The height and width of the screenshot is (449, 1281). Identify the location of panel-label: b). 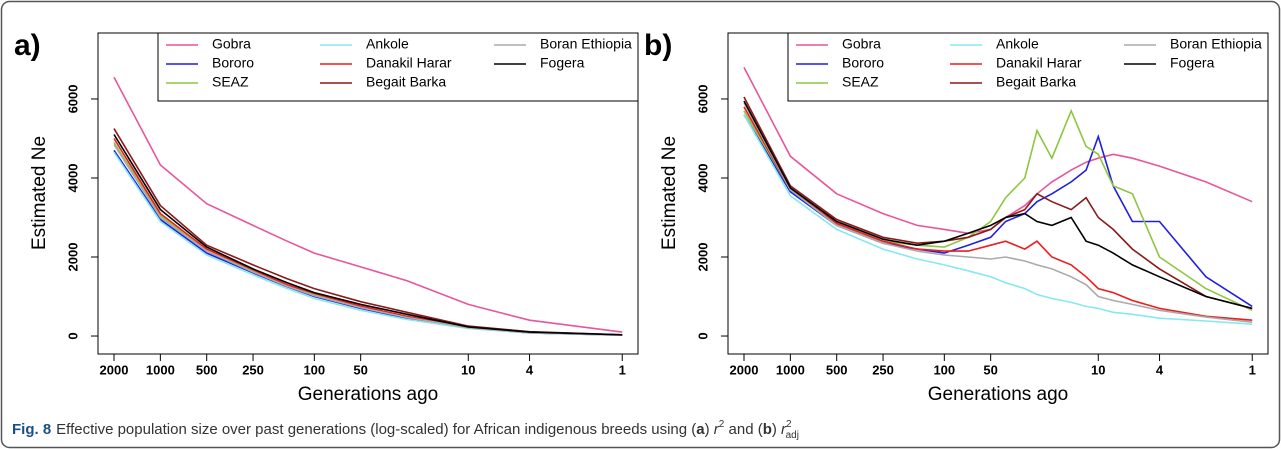
(658, 45).